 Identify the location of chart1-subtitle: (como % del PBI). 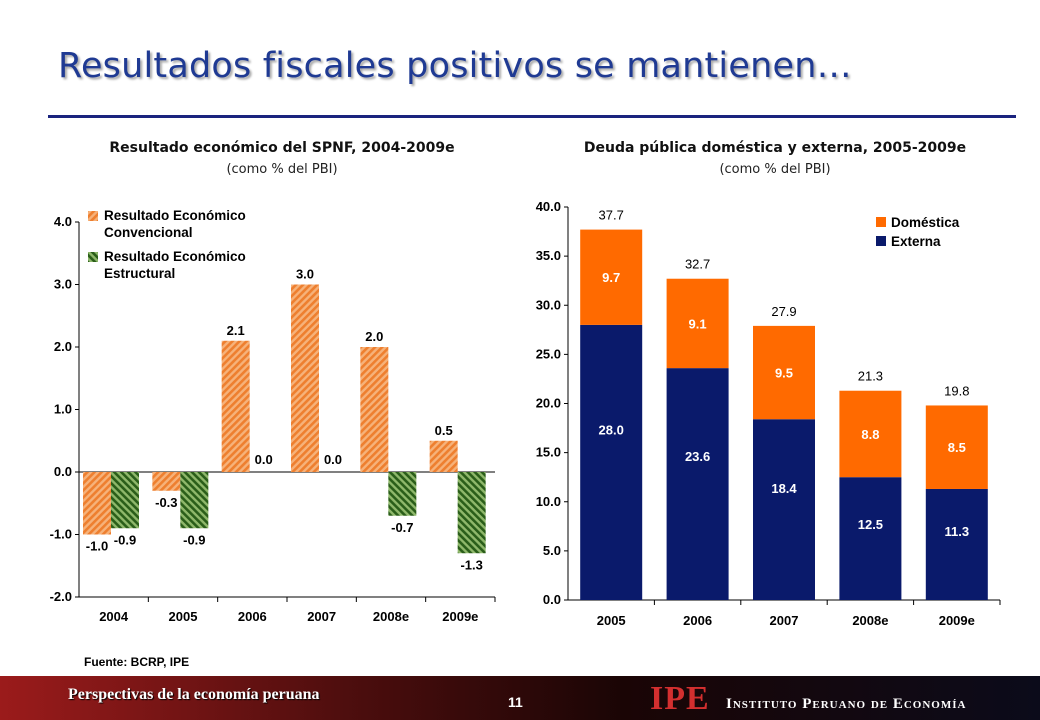
(282, 169).